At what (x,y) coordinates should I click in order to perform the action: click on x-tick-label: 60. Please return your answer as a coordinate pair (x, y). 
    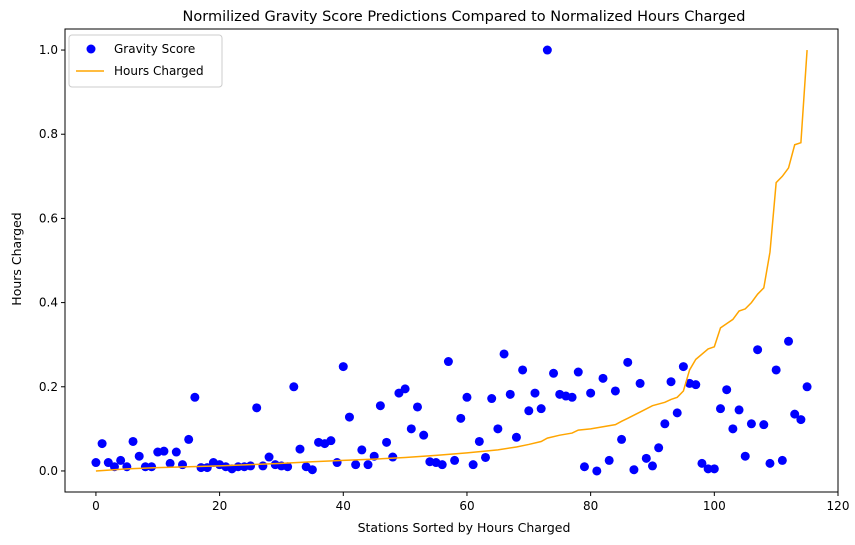
    Looking at the image, I should click on (466, 506).